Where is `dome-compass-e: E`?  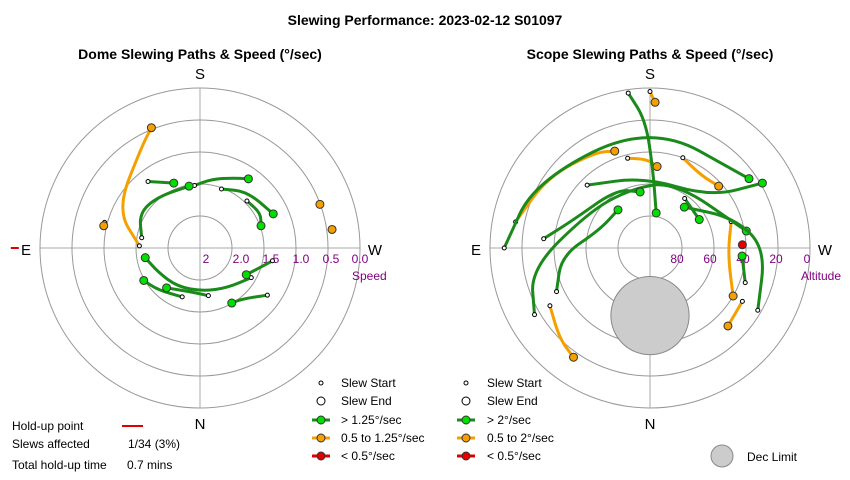
dome-compass-e: E is located at coordinates (26, 250).